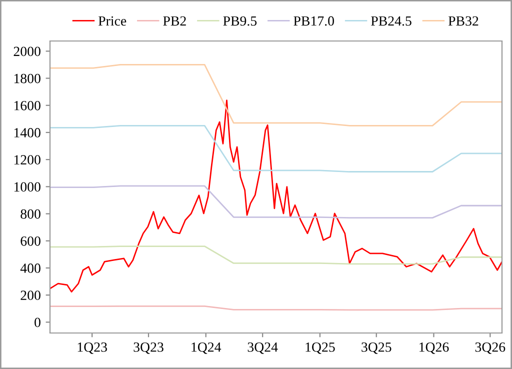  What do you see at coordinates (27, 51) in the screenshot?
I see `y-tick-label: 2000` at bounding box center [27, 51].